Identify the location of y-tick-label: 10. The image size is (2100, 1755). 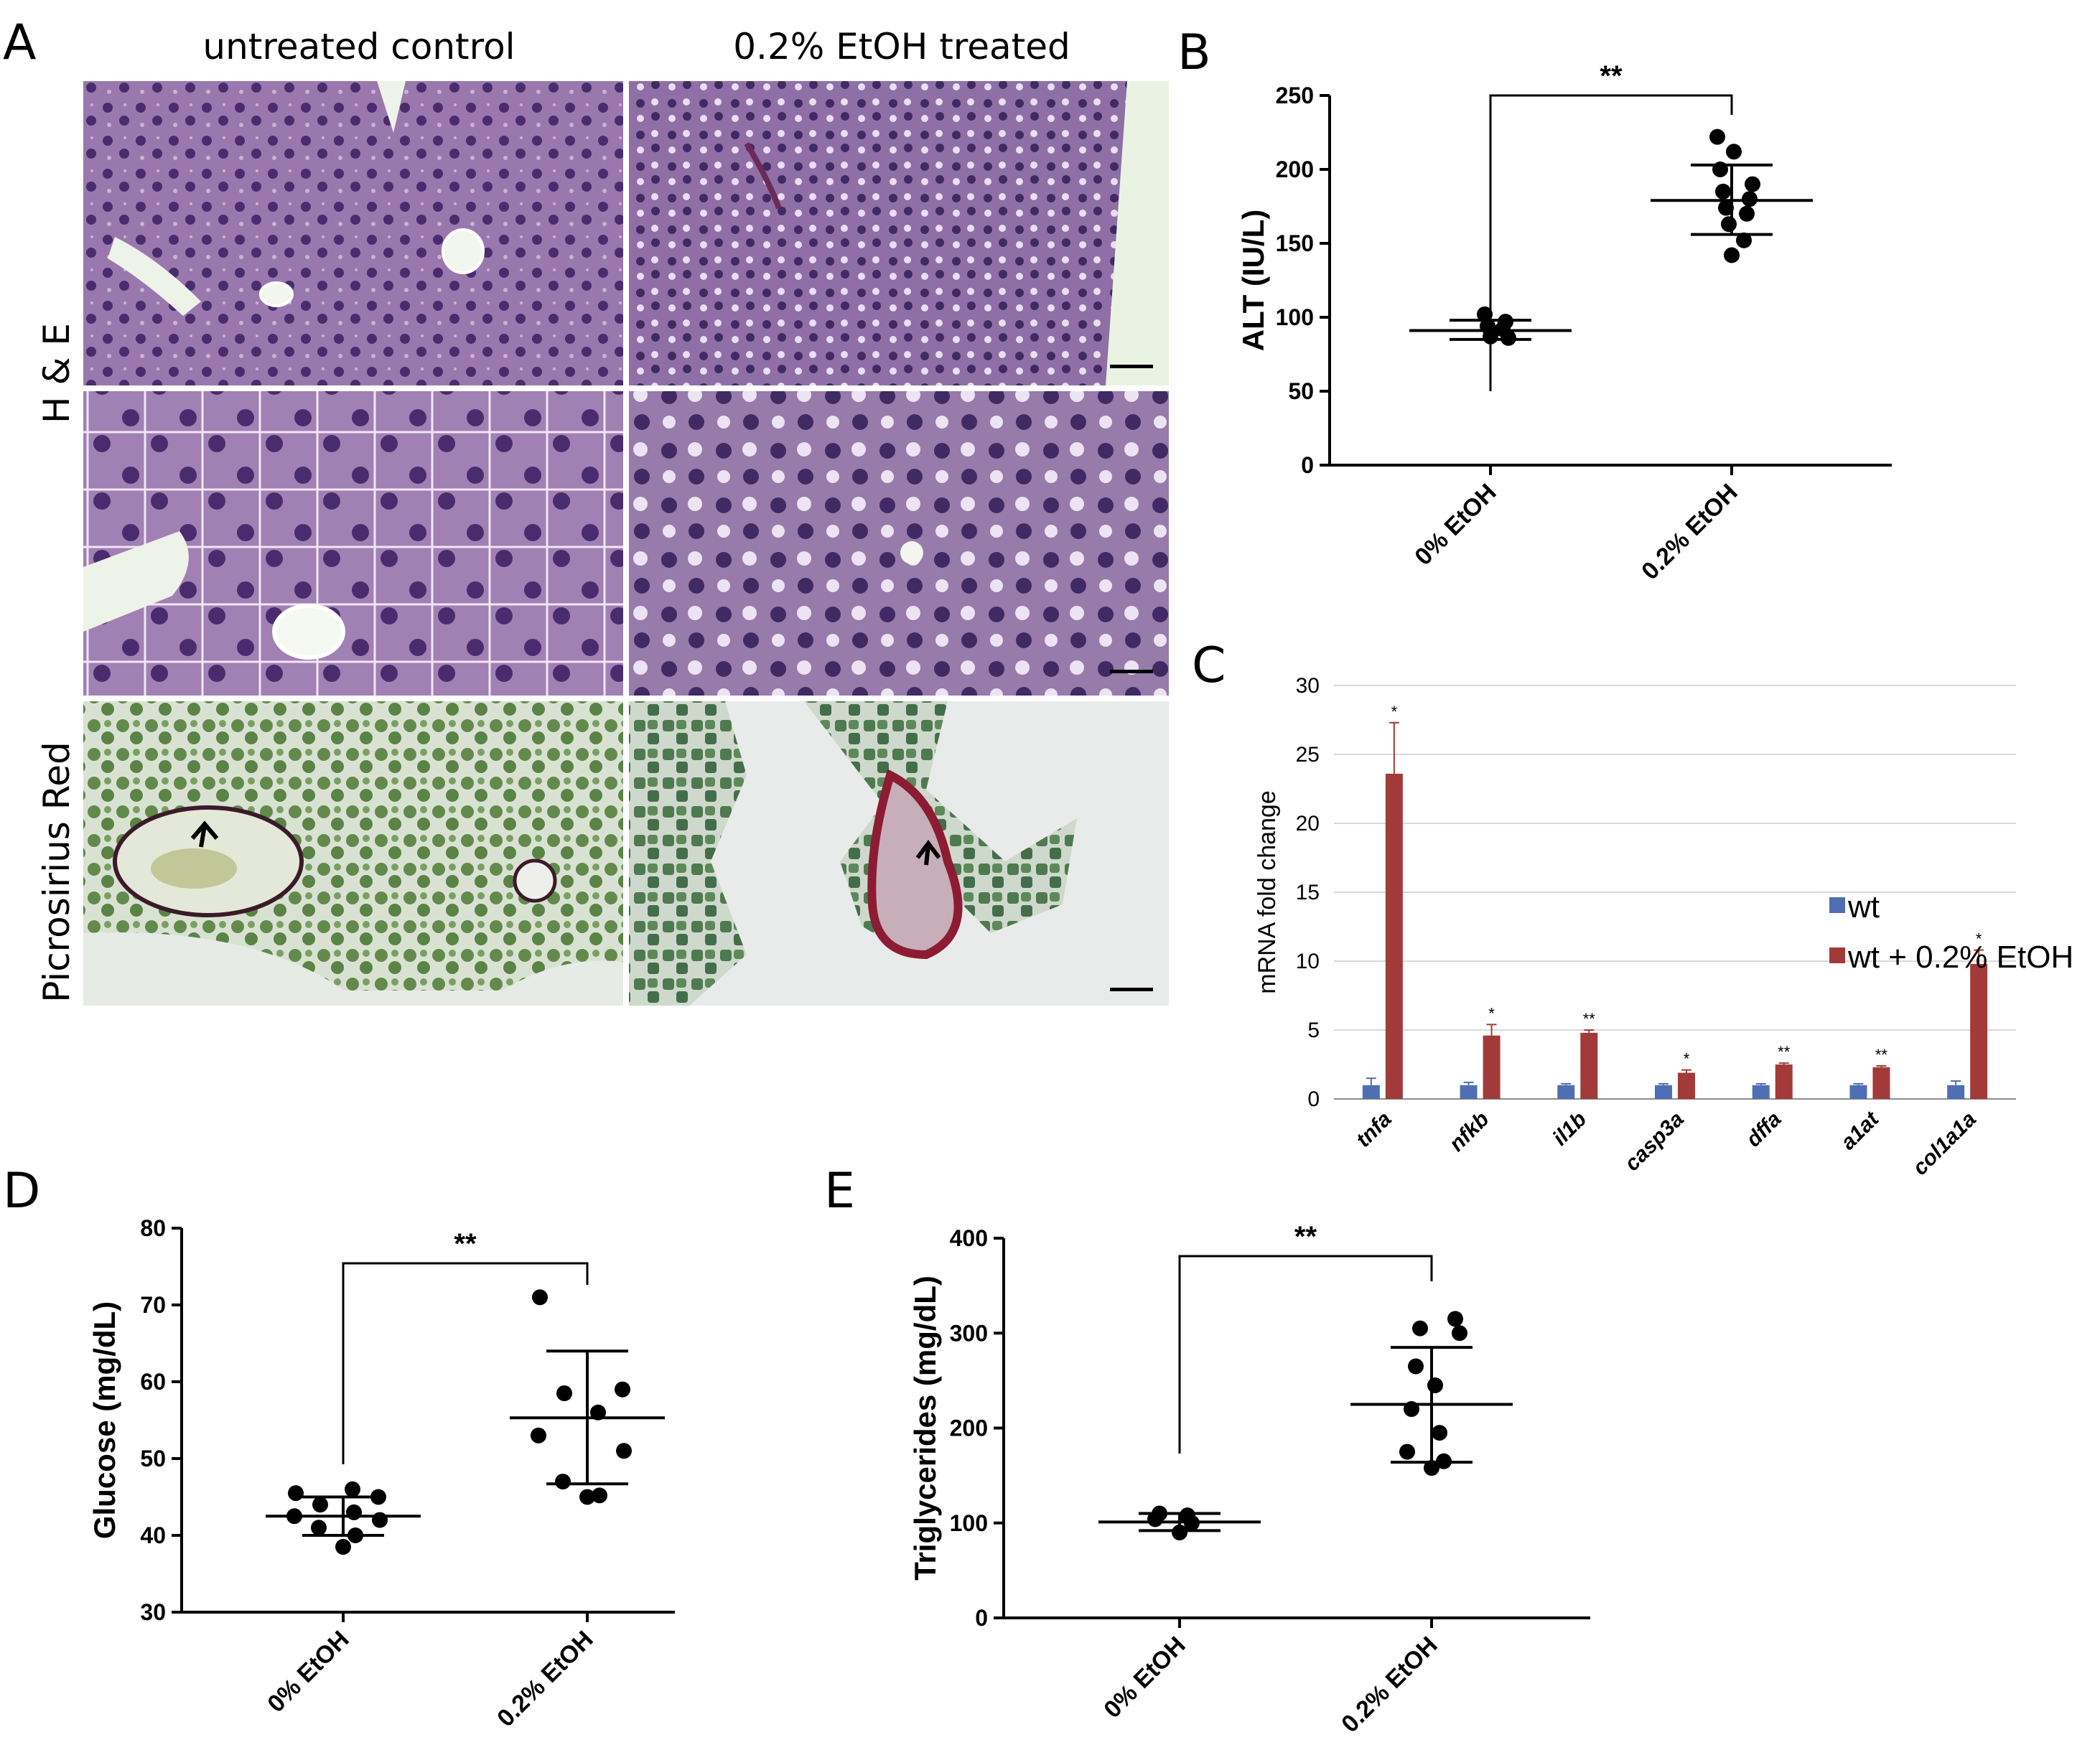
(1308, 961).